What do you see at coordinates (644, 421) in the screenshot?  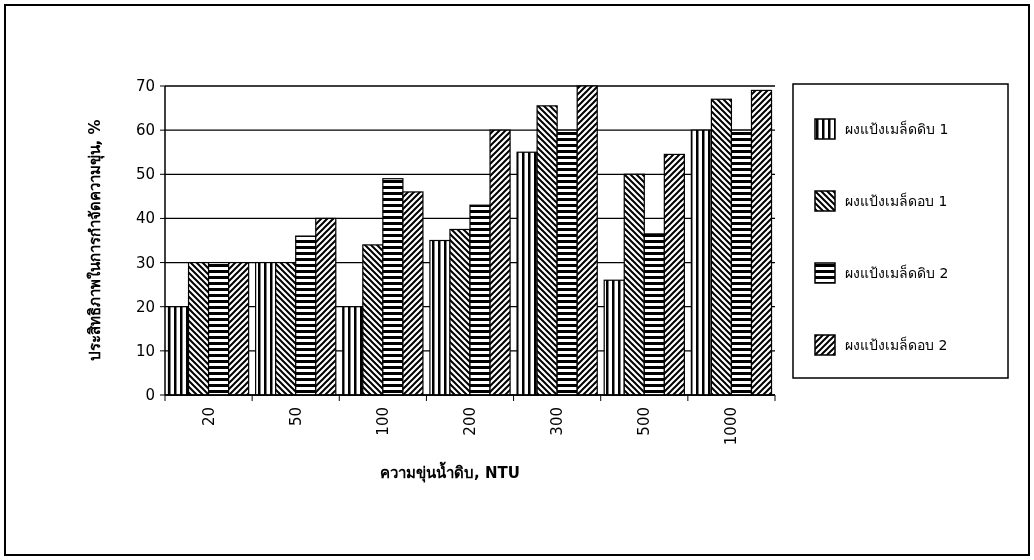 I see `x-tick-label: 500` at bounding box center [644, 421].